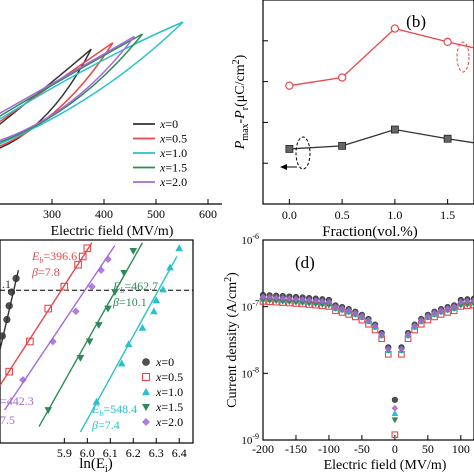 This screenshot has width=474, height=474. What do you see at coordinates (92, 329) in the screenshot?
I see `panel-c-points` at bounding box center [92, 329].